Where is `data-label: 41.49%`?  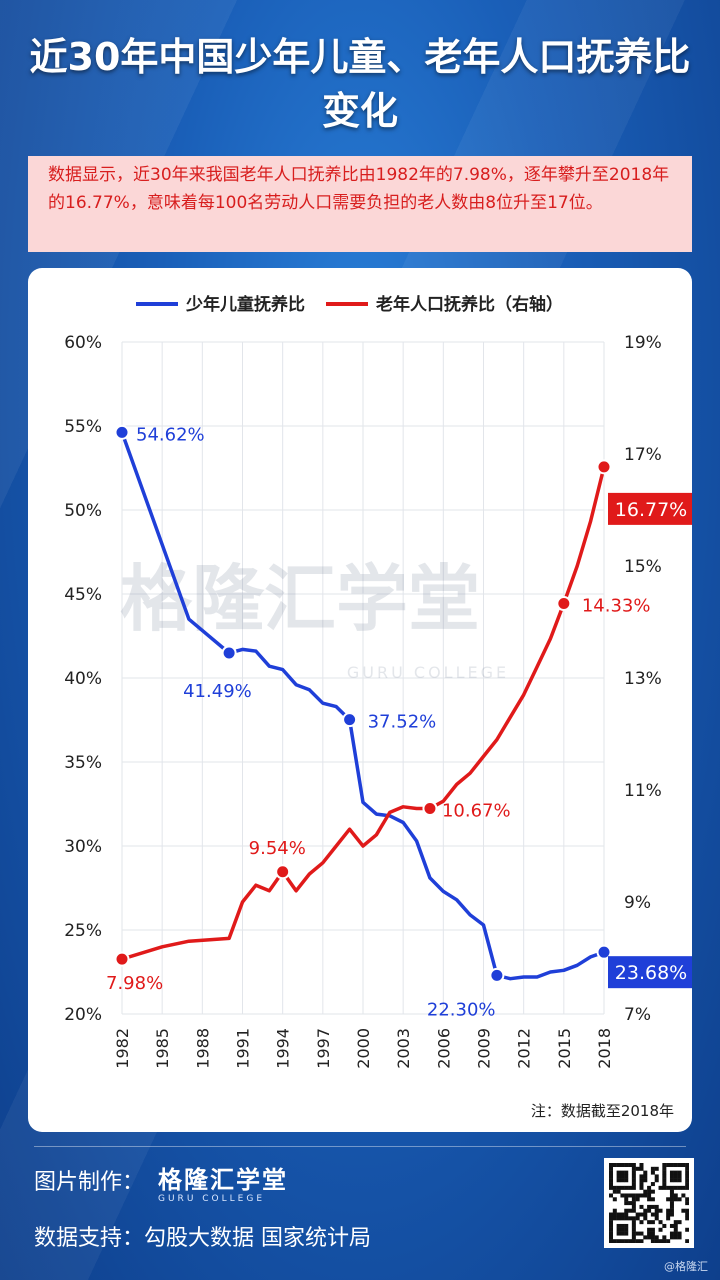
data-label: 41.49% is located at coordinates (217, 691).